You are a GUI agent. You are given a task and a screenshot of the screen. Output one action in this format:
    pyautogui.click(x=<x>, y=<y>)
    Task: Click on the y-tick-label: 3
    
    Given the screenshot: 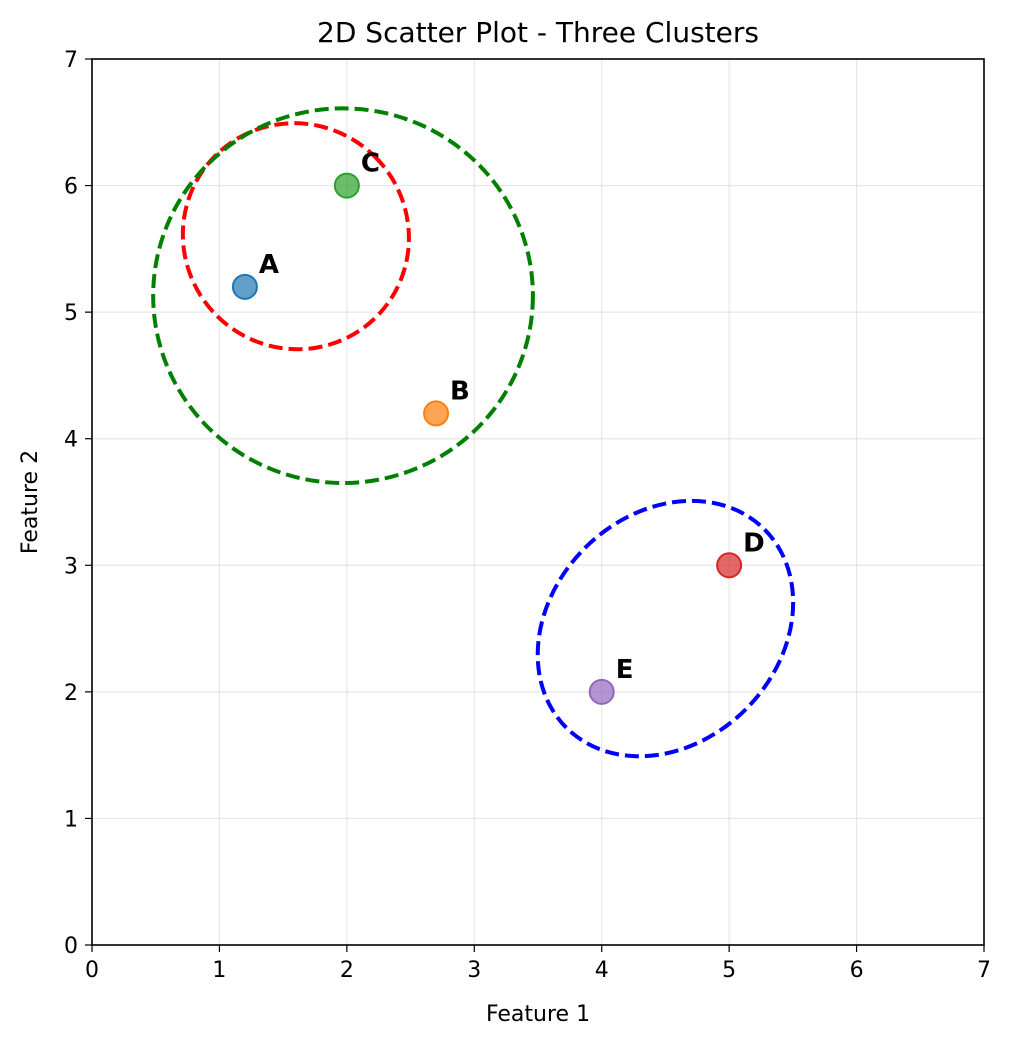 What is the action you would take?
    pyautogui.click(x=71, y=566)
    